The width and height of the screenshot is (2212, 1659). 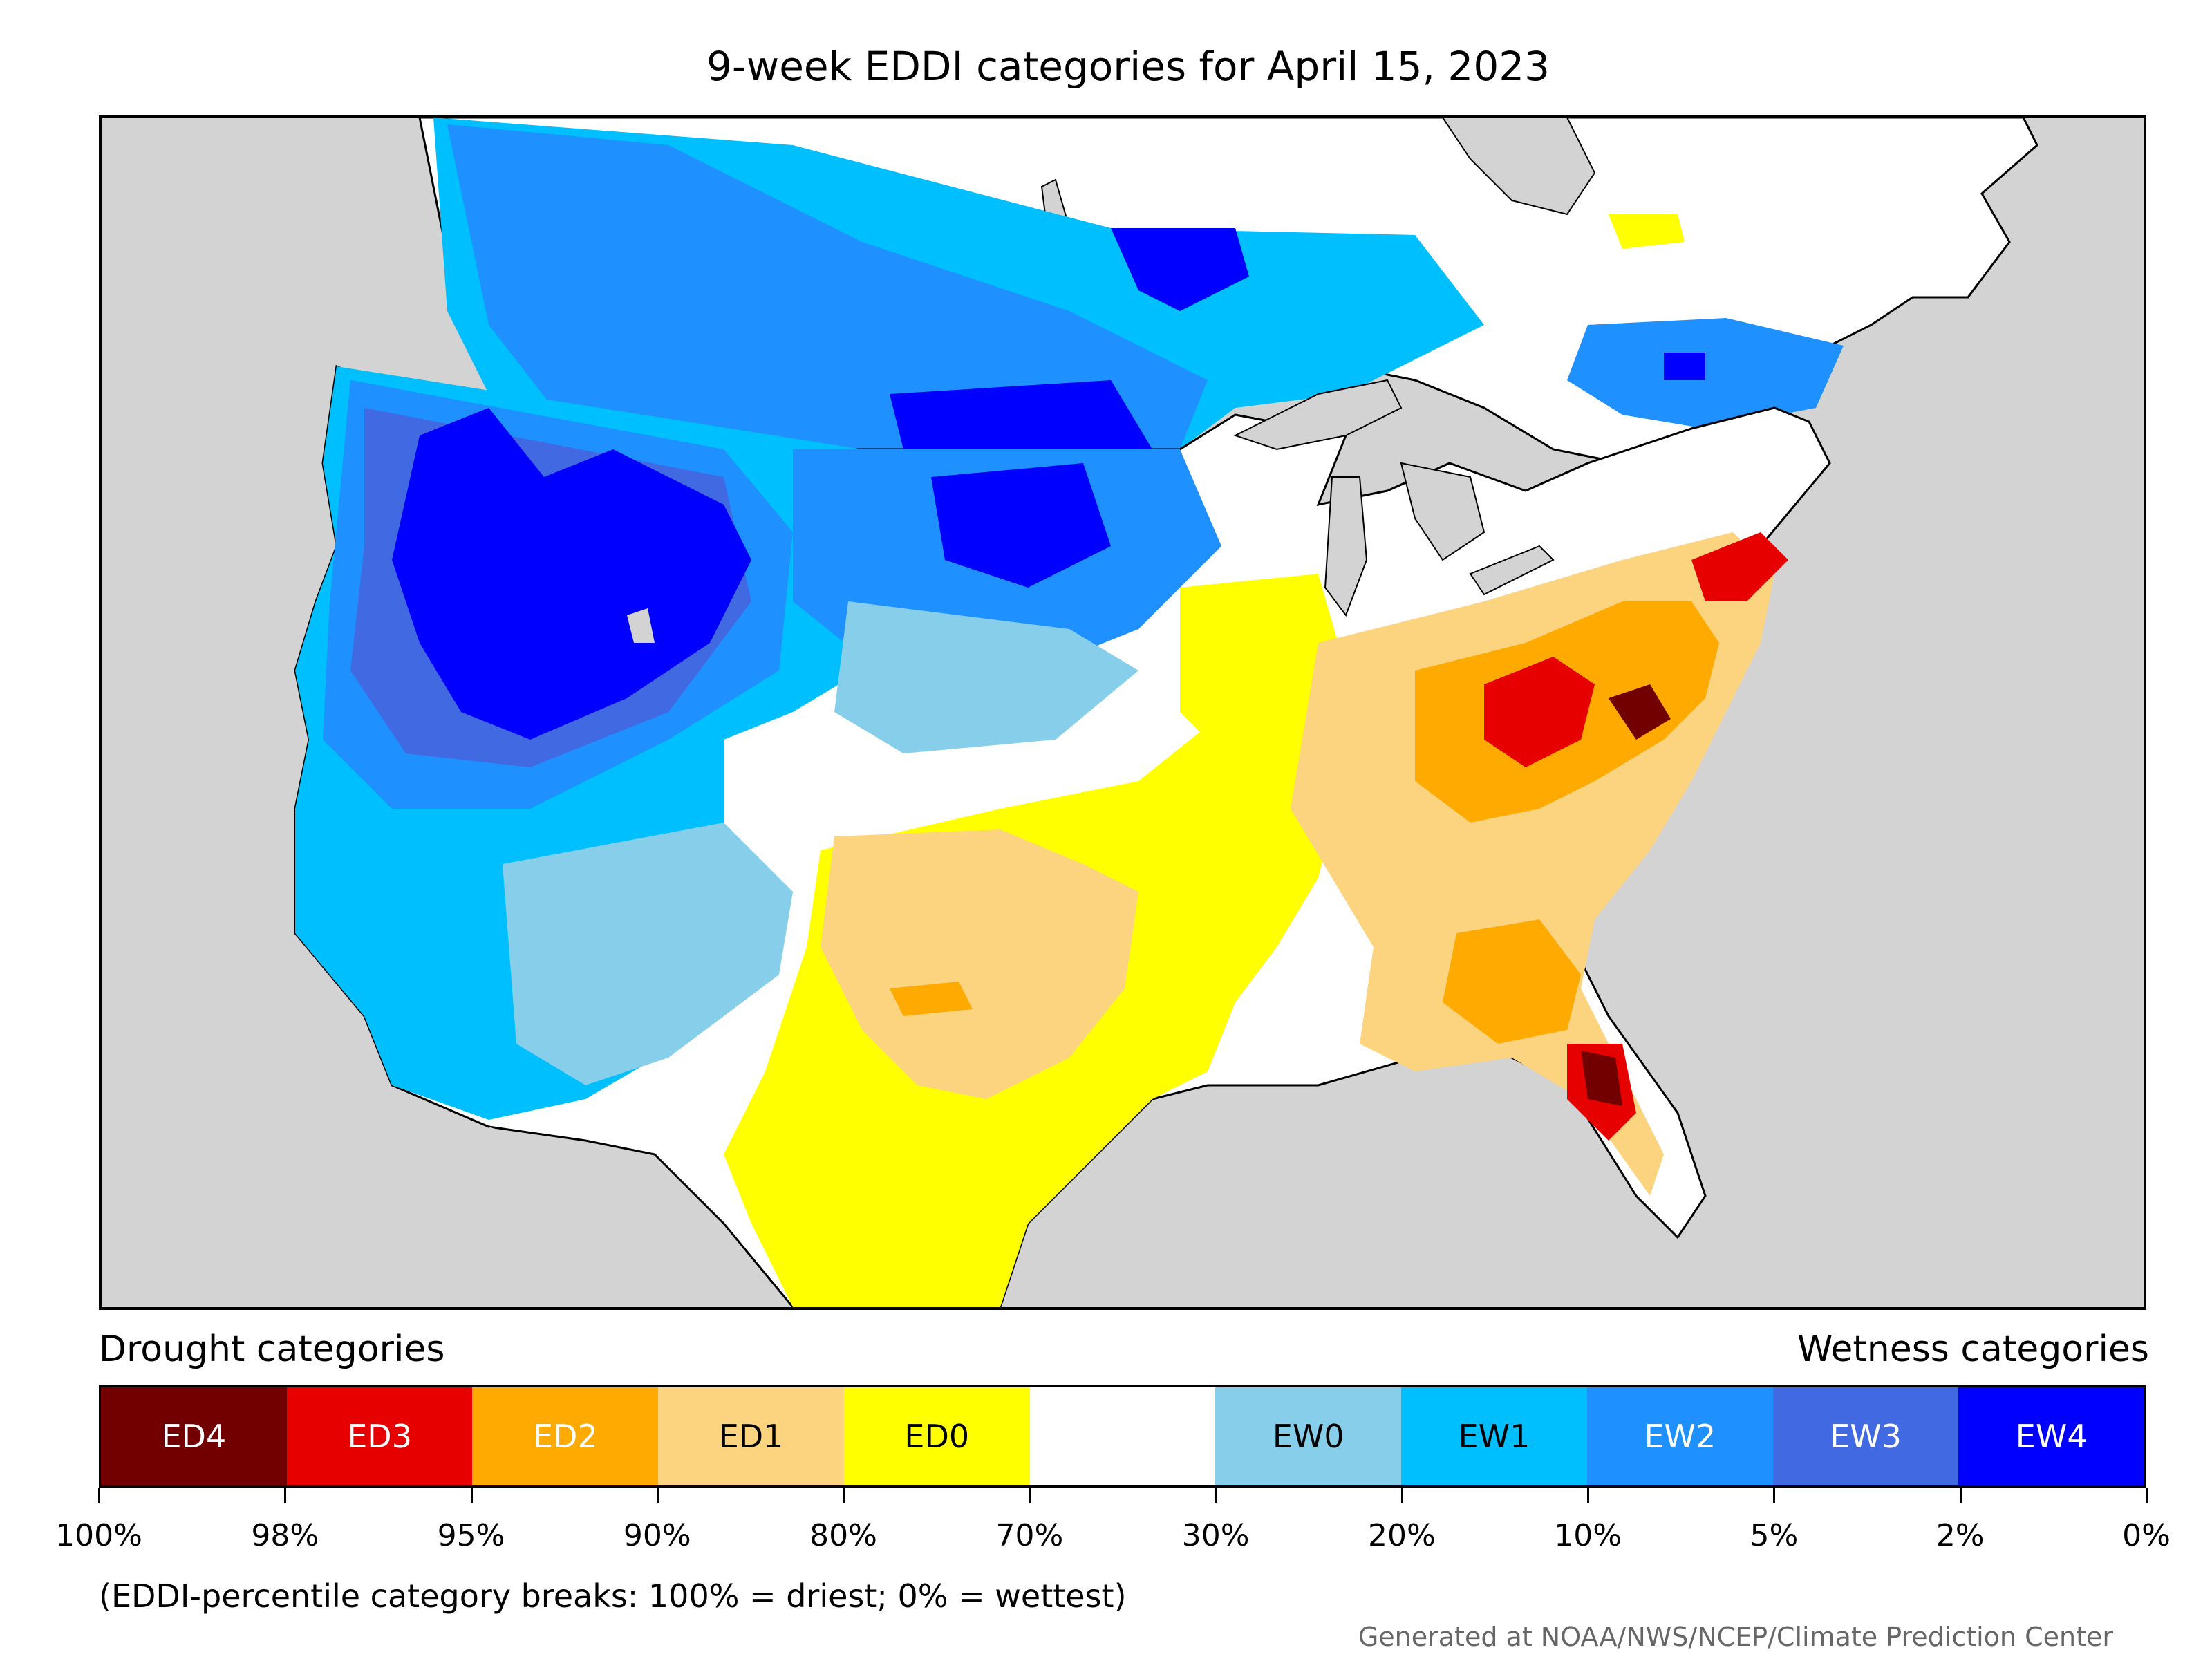 What do you see at coordinates (986, 677) in the screenshot?
I see `ew0-nebraska` at bounding box center [986, 677].